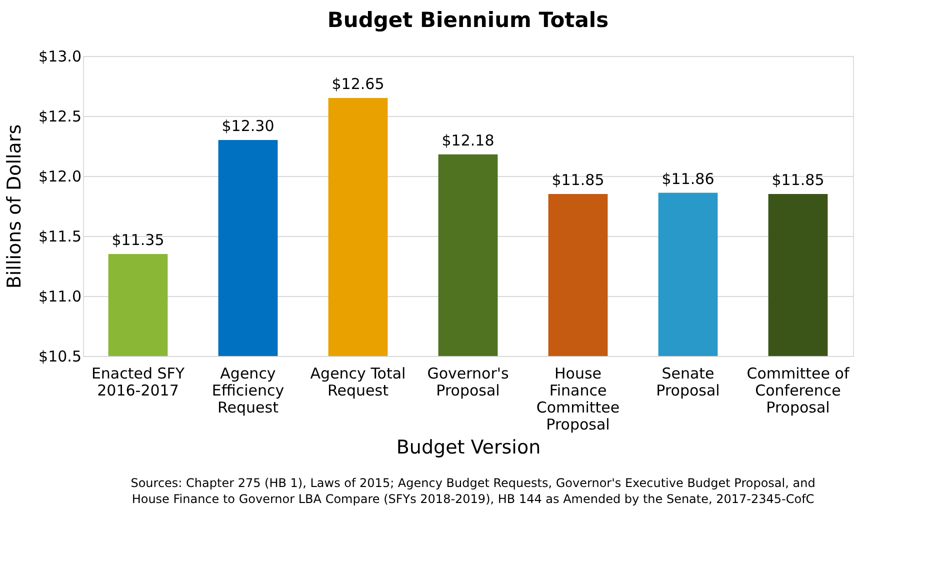 The height and width of the screenshot is (565, 946). I want to click on y-tick-label: $11.5, so click(60, 237).